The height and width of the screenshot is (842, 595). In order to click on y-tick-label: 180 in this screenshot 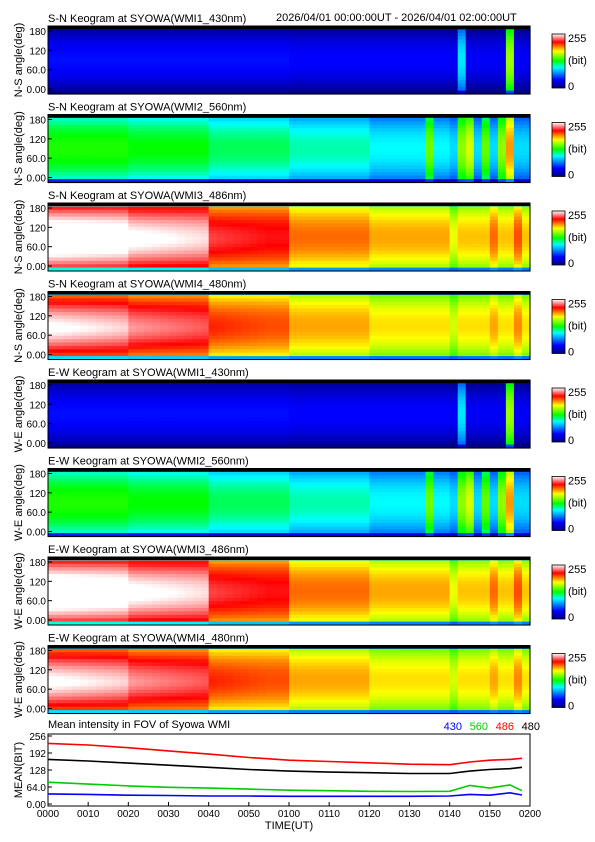, I will do `click(37, 121)`.